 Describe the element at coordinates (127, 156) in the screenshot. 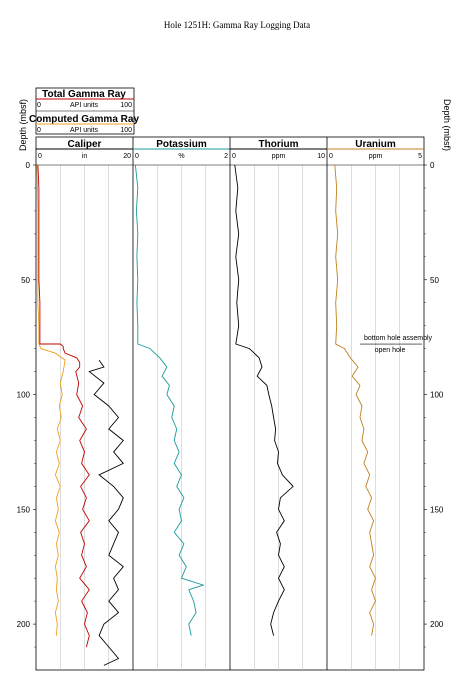

I see `track-scale-max: 20` at that location.